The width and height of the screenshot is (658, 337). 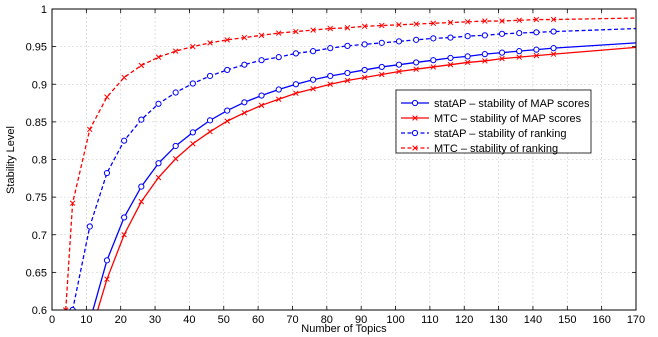 What do you see at coordinates (224, 320) in the screenshot?
I see `x-tick-label: 50` at bounding box center [224, 320].